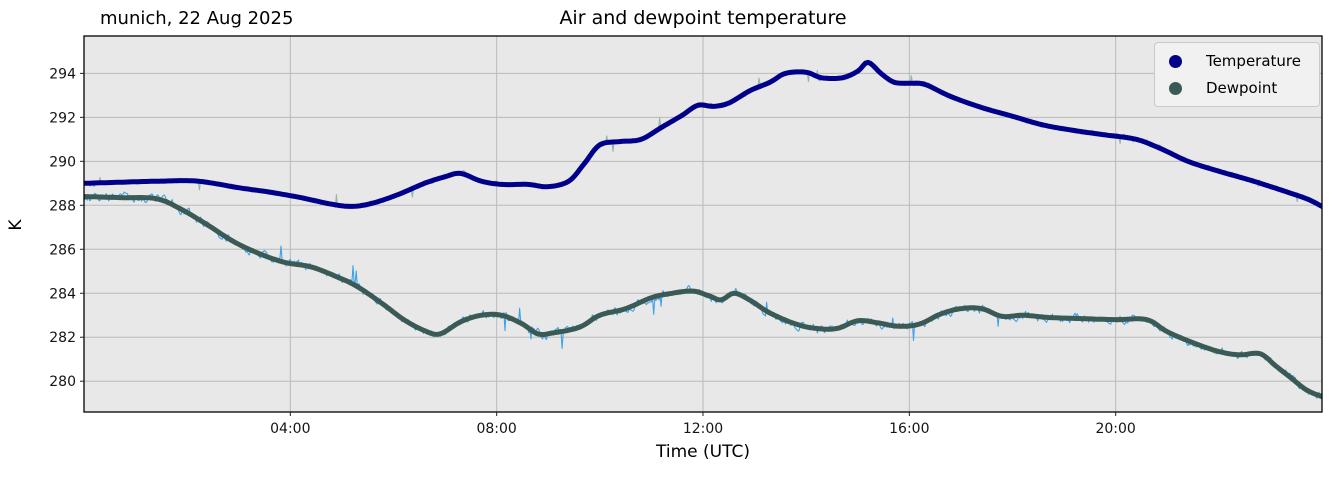  Describe the element at coordinates (1236, 74) in the screenshot. I see `legend: Temperature Dewpoint` at that location.